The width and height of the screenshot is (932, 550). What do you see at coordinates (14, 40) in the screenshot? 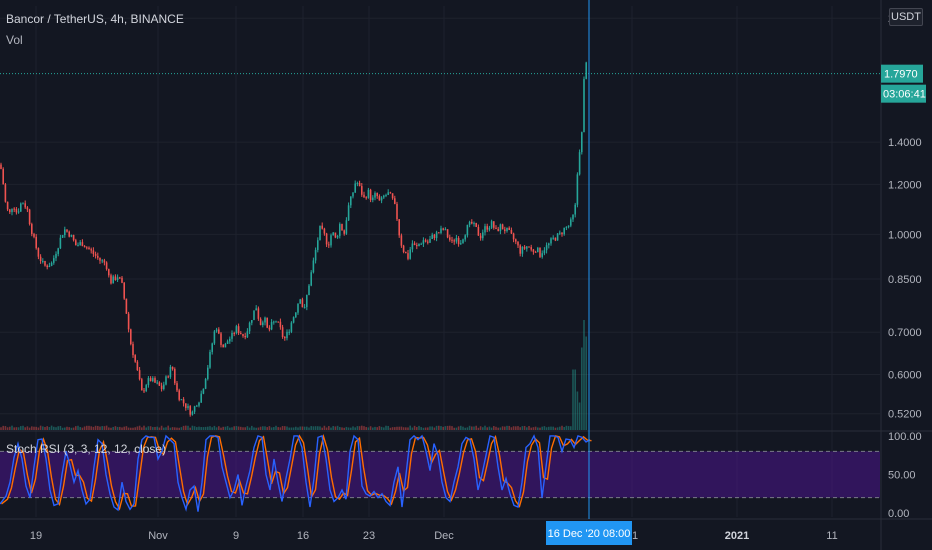
I see `volume-legend: Vol` at bounding box center [14, 40].